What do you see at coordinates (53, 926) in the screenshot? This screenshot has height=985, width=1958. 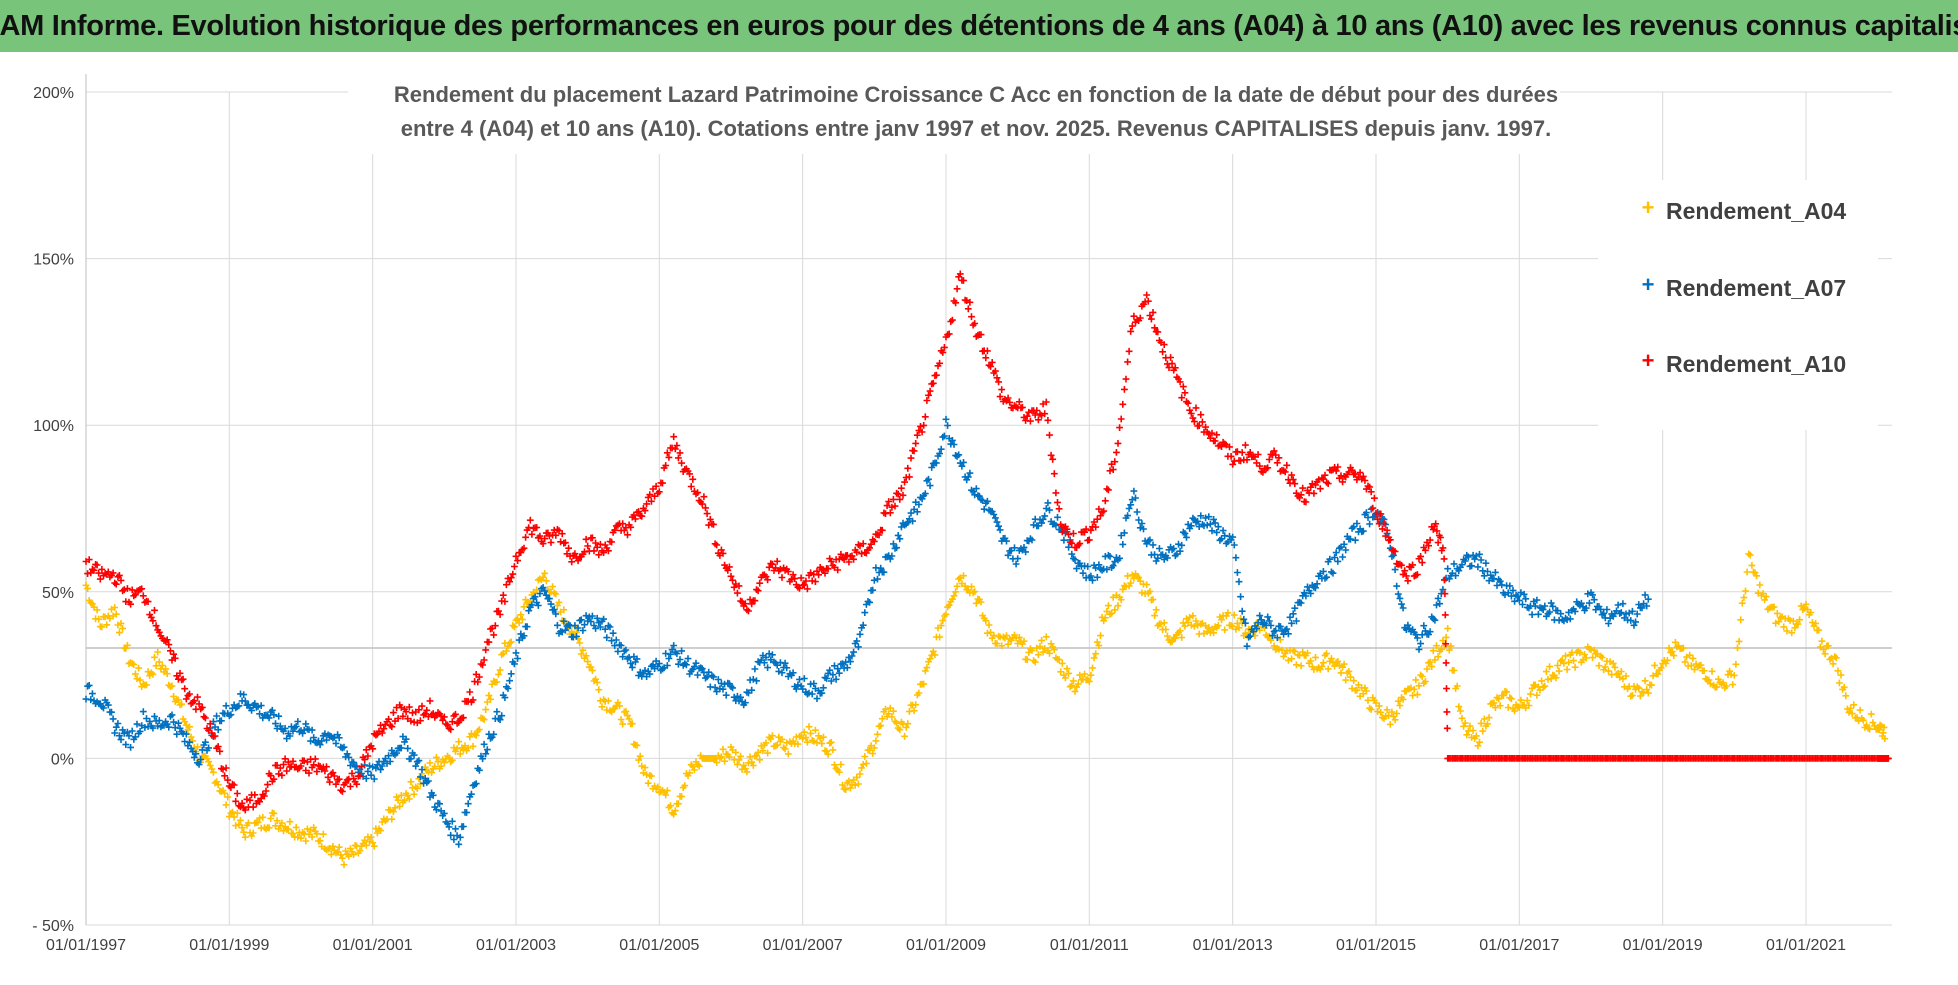 I see `y-tick-label: - 50%` at bounding box center [53, 926].